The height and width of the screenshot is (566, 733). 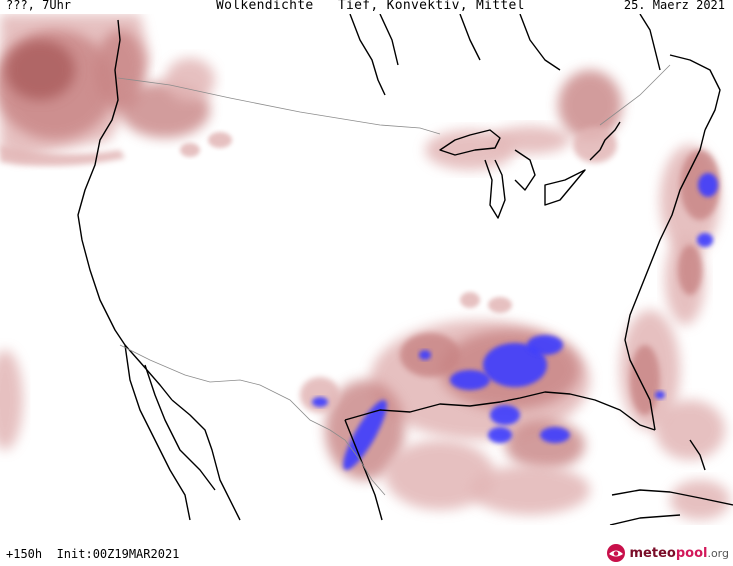 I want to click on logo-part-meteo: meteo, so click(x=652, y=553).